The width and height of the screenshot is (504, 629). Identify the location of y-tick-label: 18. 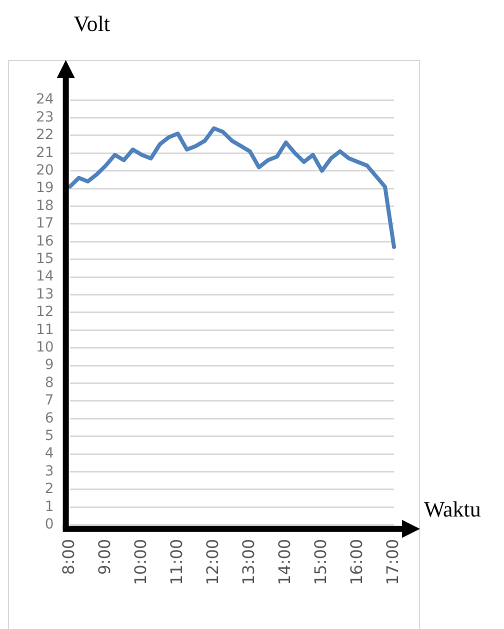
(45, 206).